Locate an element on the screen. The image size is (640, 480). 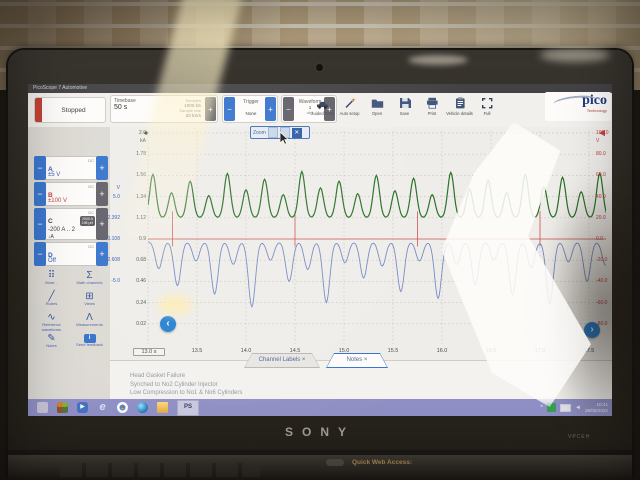
tab-face: Channel Labels × is located at coordinates (282, 360).